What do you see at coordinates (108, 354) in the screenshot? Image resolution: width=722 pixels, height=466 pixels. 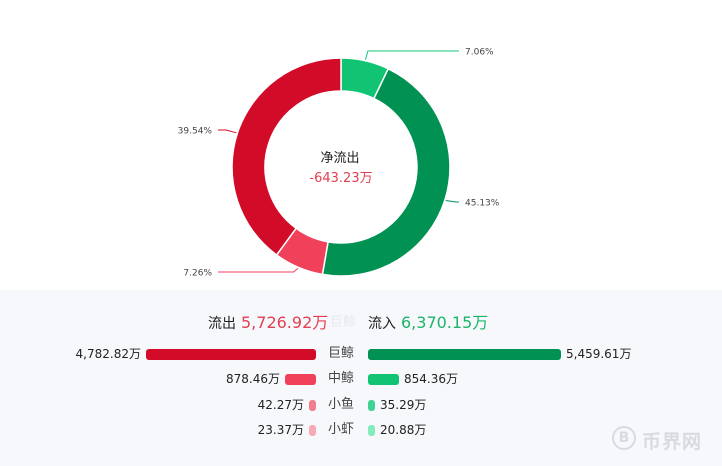 I see `outflow-value: 4,782.82万` at bounding box center [108, 354].